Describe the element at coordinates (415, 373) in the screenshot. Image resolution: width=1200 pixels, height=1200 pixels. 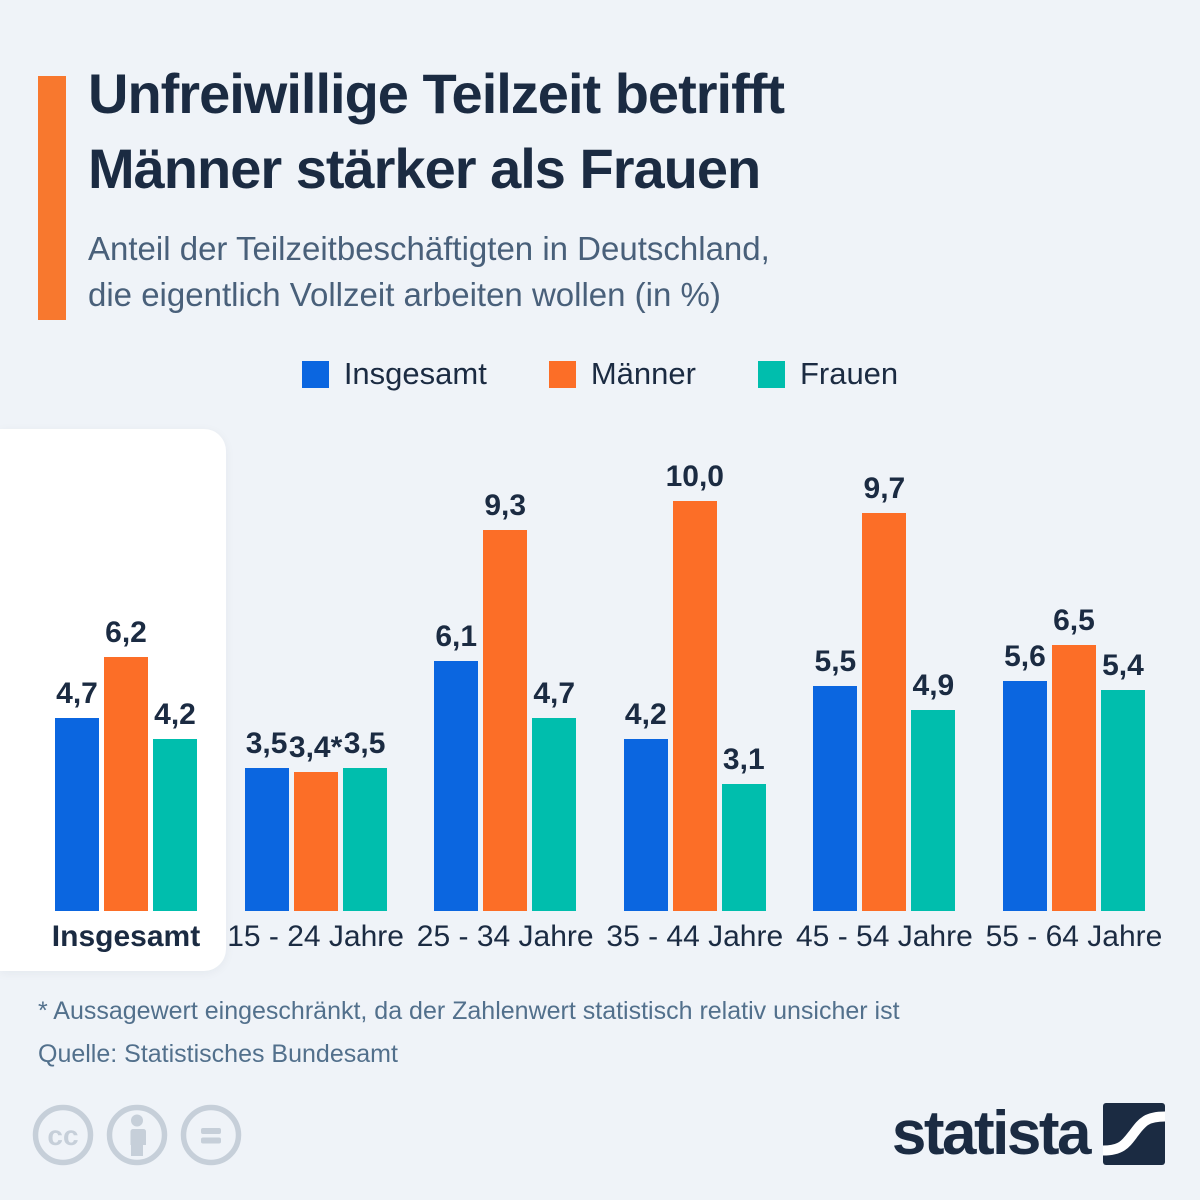
I see `legend-label-insgesamt: Insgesamt` at that location.